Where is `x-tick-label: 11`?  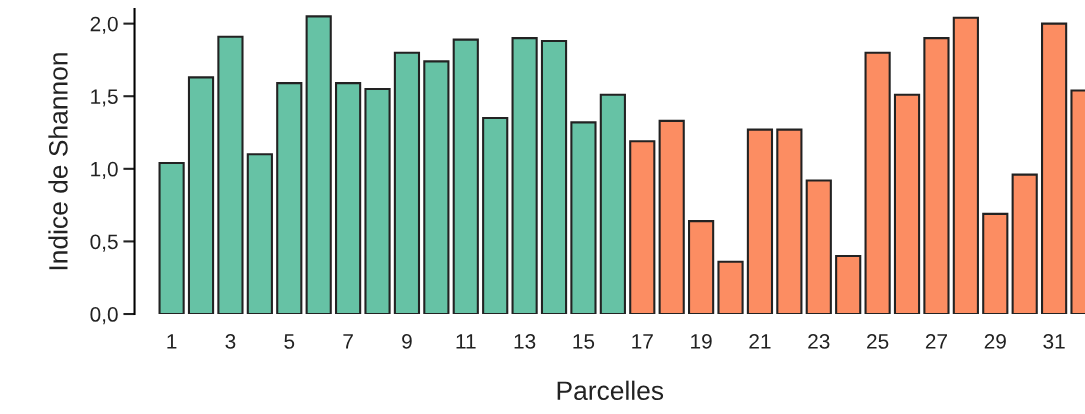 x-tick-label: 11 is located at coordinates (466, 341).